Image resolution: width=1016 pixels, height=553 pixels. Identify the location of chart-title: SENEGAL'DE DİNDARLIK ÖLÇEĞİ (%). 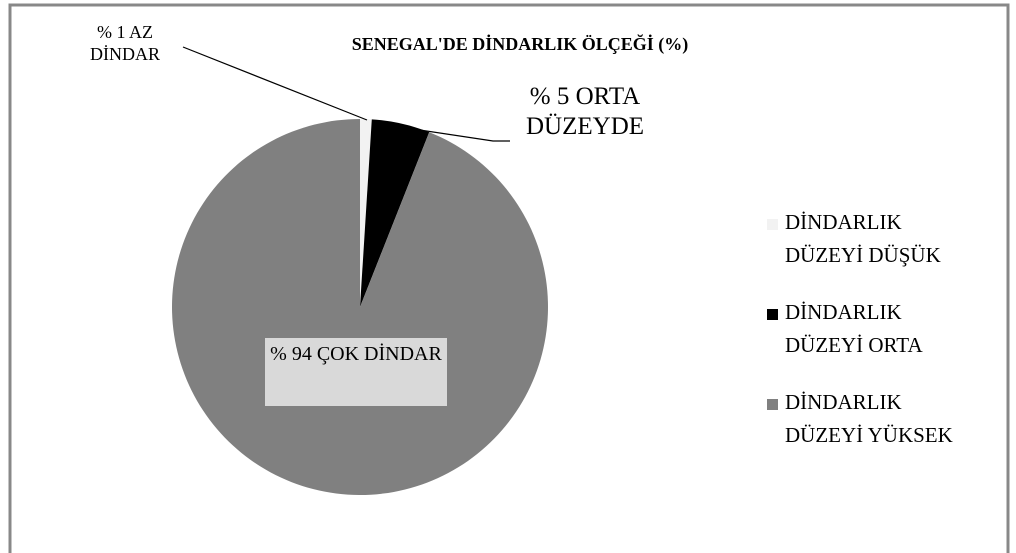
(520, 44).